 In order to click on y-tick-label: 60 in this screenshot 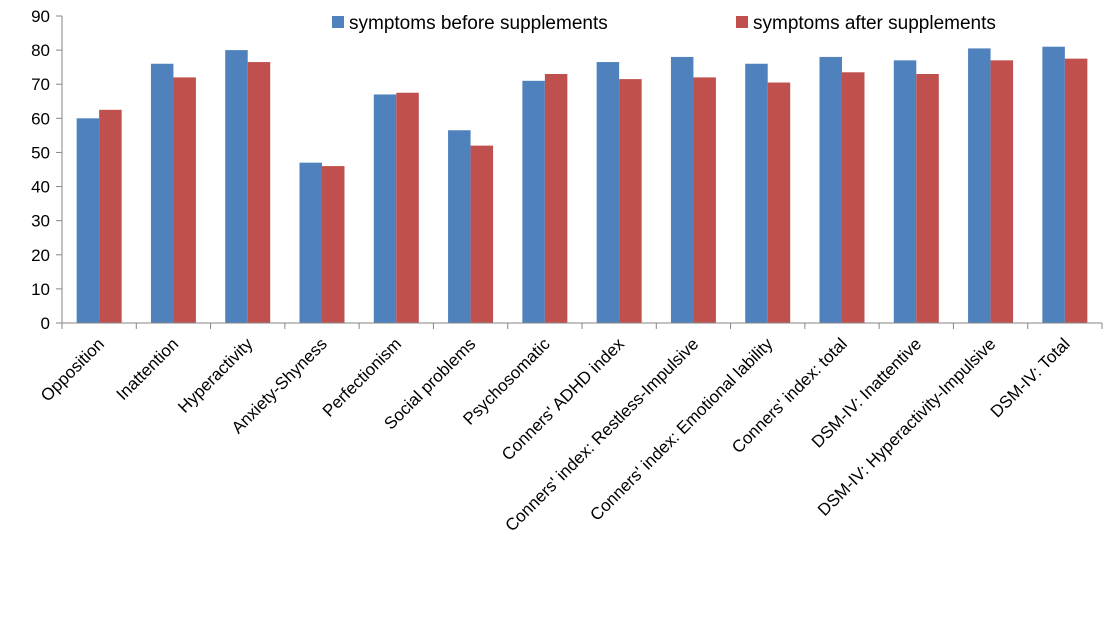, I will do `click(40, 118)`.